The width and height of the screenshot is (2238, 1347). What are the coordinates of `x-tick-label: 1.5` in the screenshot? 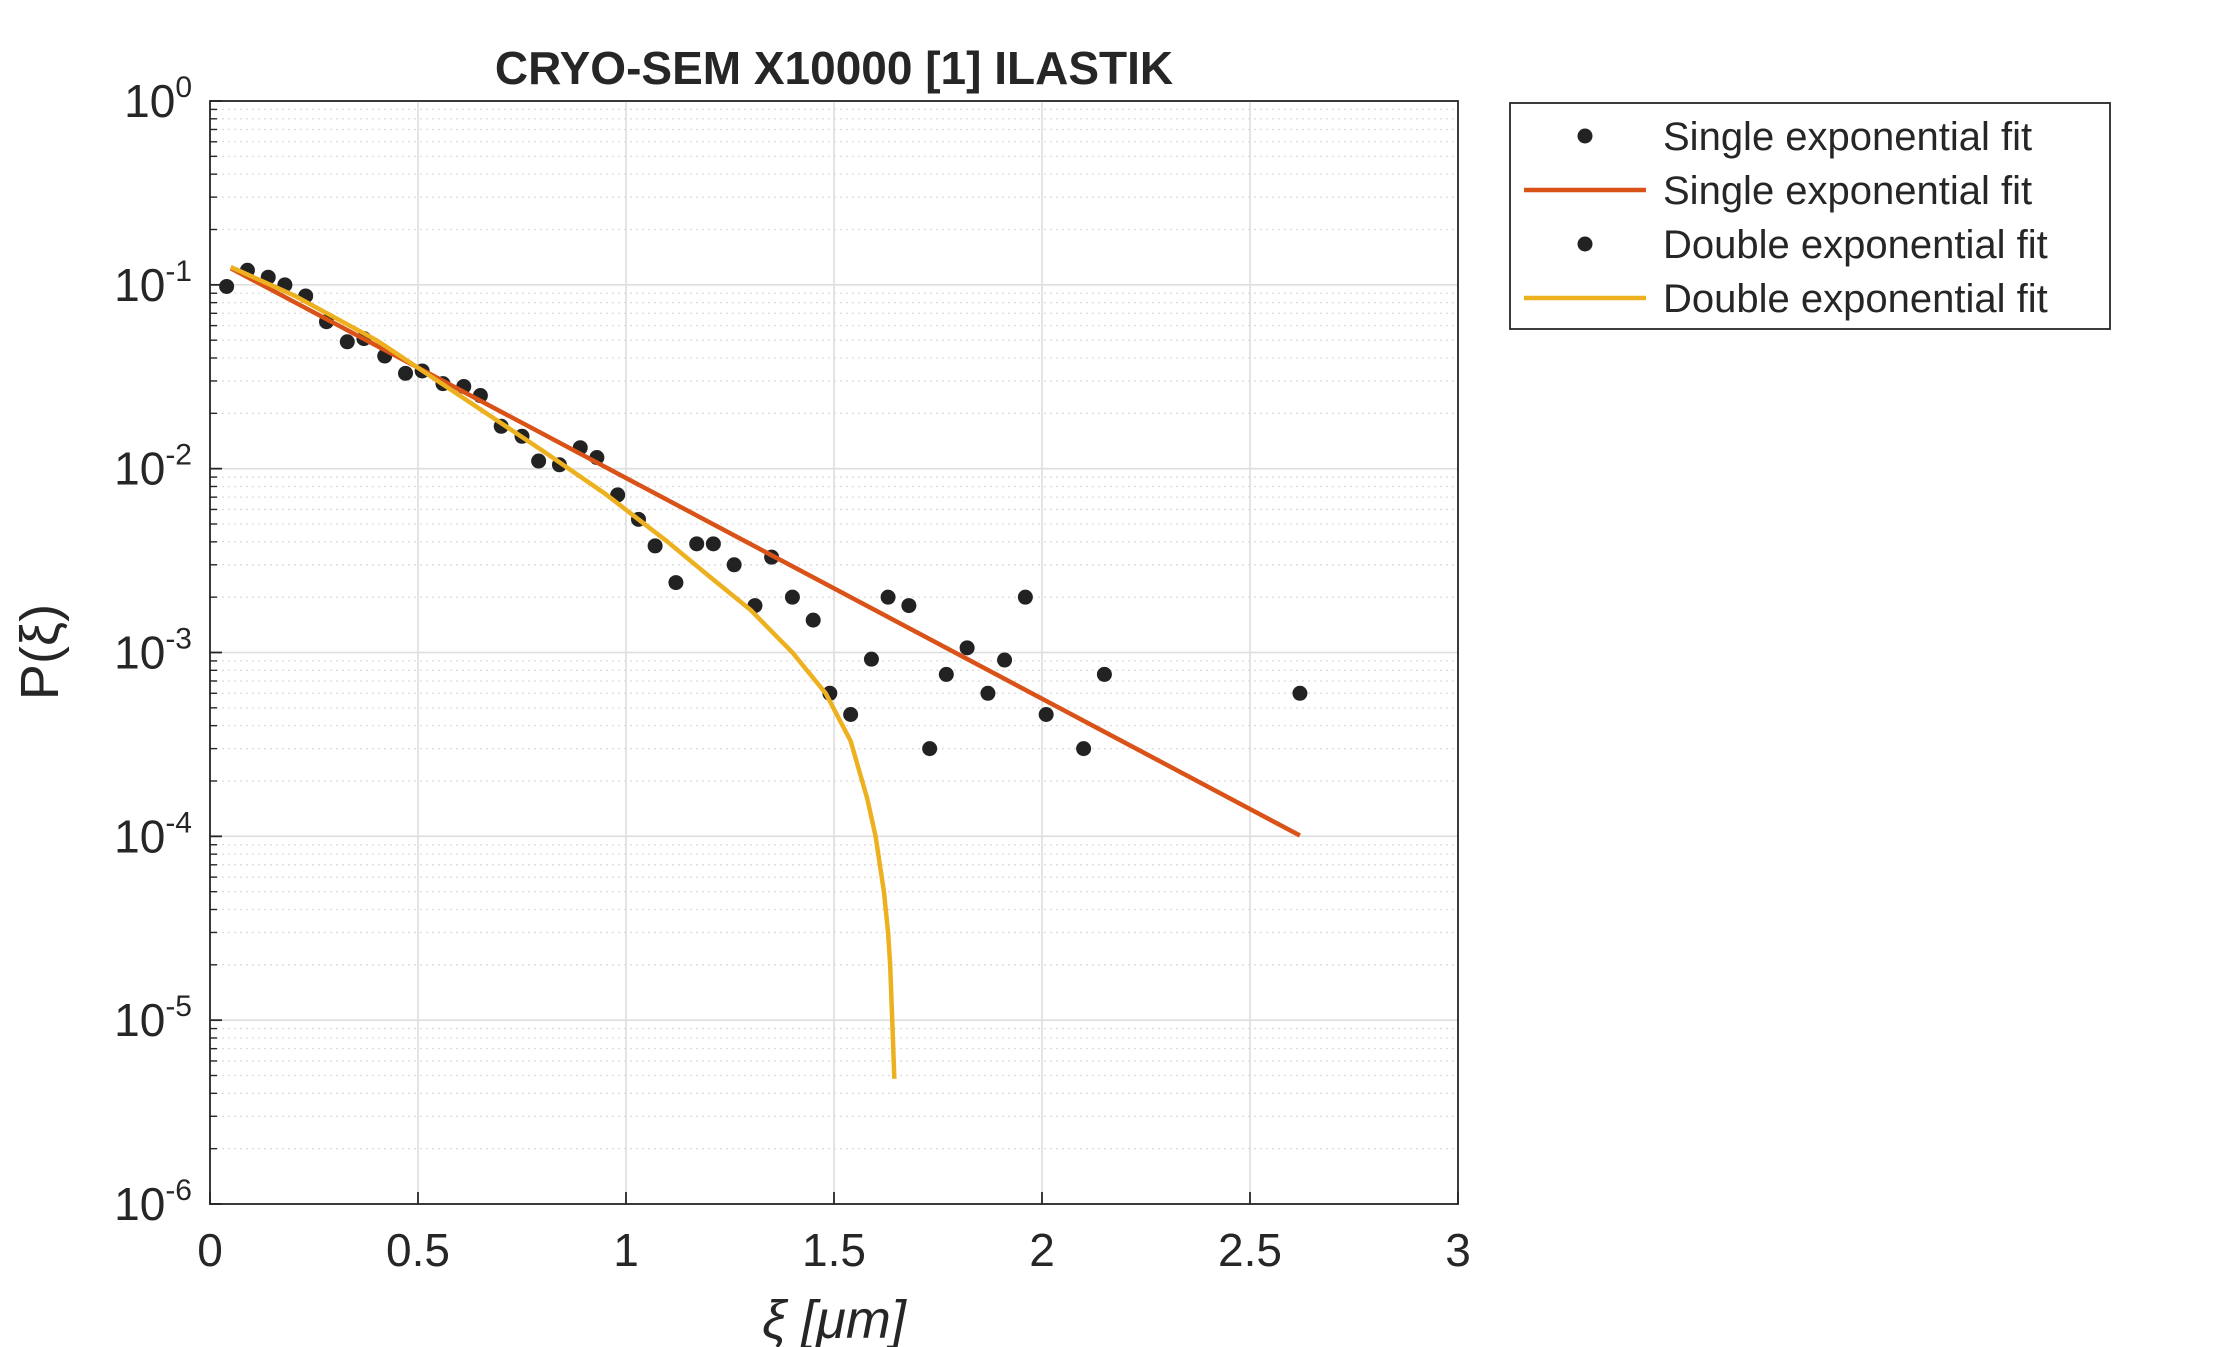 It's located at (834, 1250).